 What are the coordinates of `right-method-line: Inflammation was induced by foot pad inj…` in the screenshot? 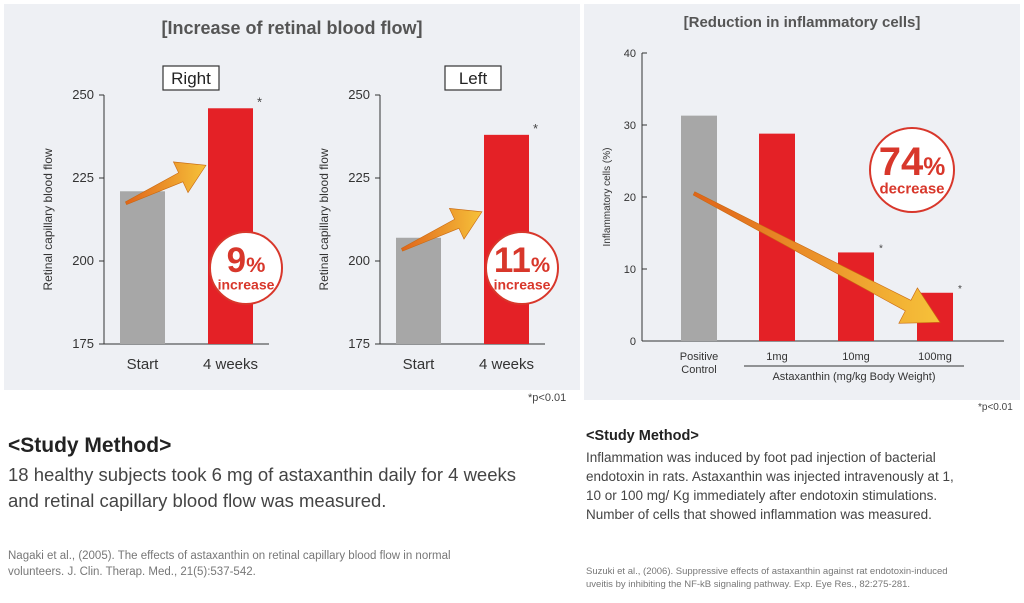 It's located at (761, 457).